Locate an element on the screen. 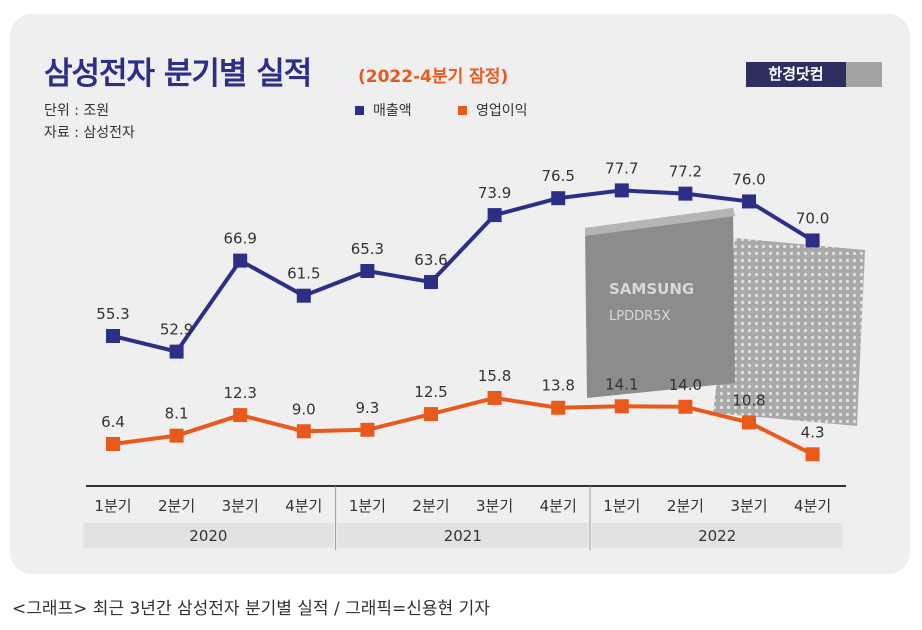 Image resolution: width=922 pixels, height=630 pixels. data-label: 52.9 is located at coordinates (176, 330).